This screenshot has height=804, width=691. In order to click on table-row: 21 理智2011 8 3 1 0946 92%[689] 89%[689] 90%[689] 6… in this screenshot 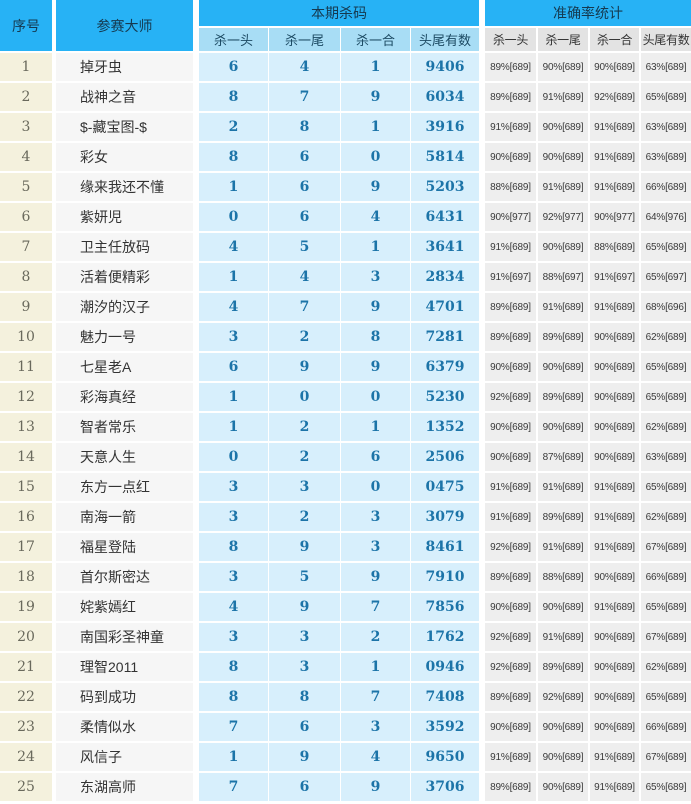, I will do `click(345, 668)`.